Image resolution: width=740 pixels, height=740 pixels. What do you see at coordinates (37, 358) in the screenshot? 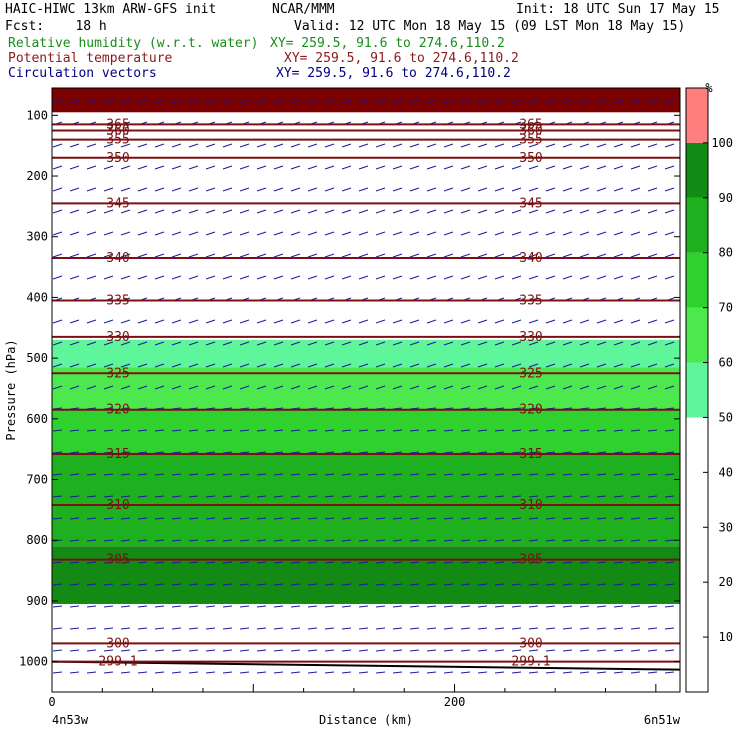
I see `y-tick-label-500: 500` at bounding box center [37, 358].